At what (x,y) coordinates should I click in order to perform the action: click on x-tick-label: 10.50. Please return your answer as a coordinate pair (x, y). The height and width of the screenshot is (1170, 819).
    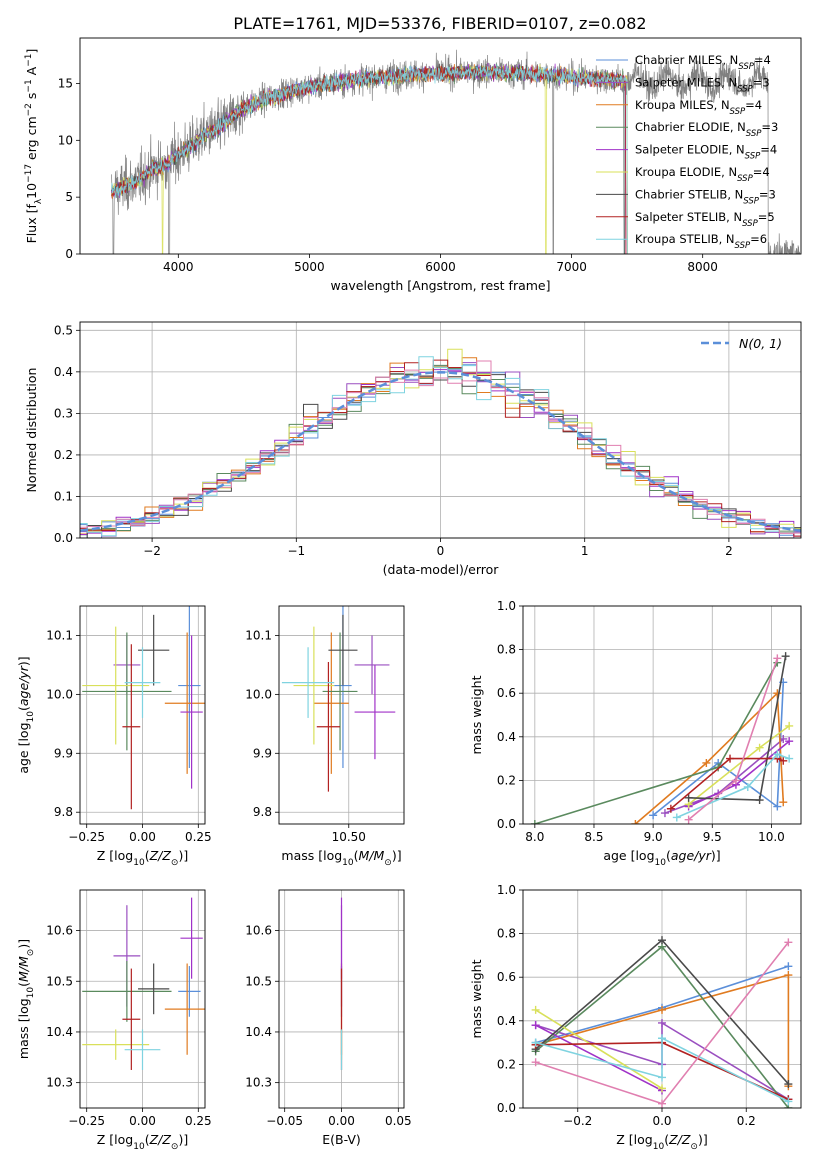
    Looking at the image, I should click on (349, 837).